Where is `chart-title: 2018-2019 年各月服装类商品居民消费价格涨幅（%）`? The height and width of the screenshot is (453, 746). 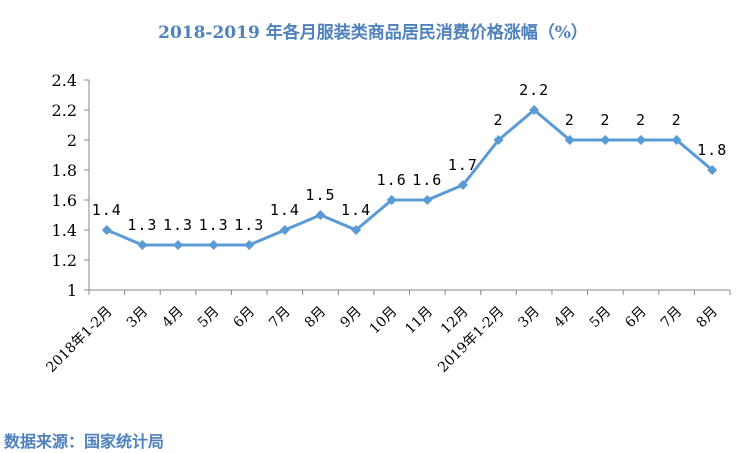
chart-title: 2018-2019 年各月服装类商品居民消费价格涨幅（%） is located at coordinates (373, 33).